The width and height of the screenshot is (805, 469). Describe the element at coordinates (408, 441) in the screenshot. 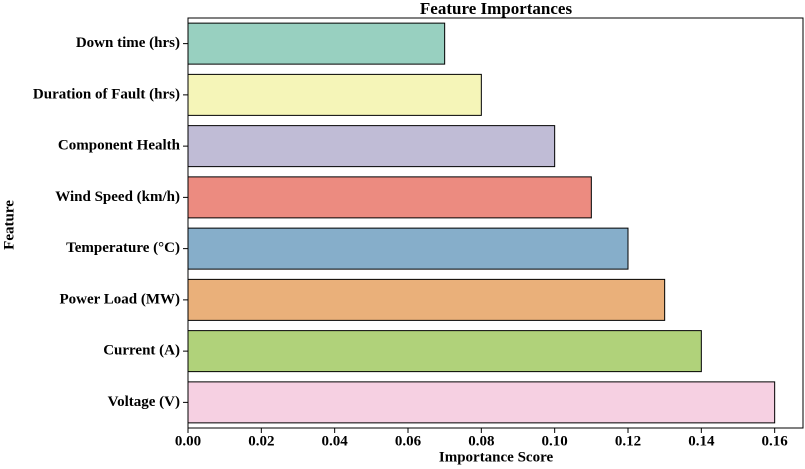

I see `x-tick-label: 0.06` at that location.